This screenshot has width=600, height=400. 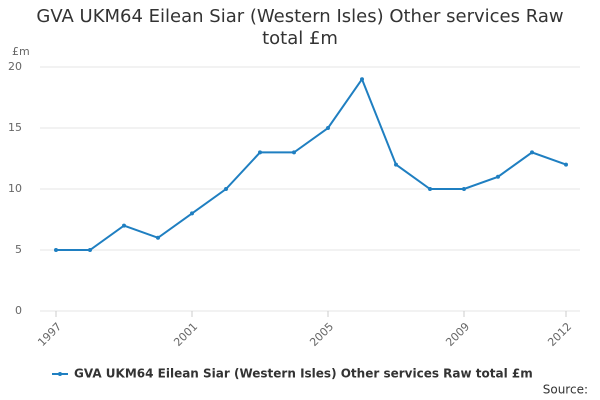 What do you see at coordinates (49, 334) in the screenshot?
I see `x-tick-label: 1997` at bounding box center [49, 334].